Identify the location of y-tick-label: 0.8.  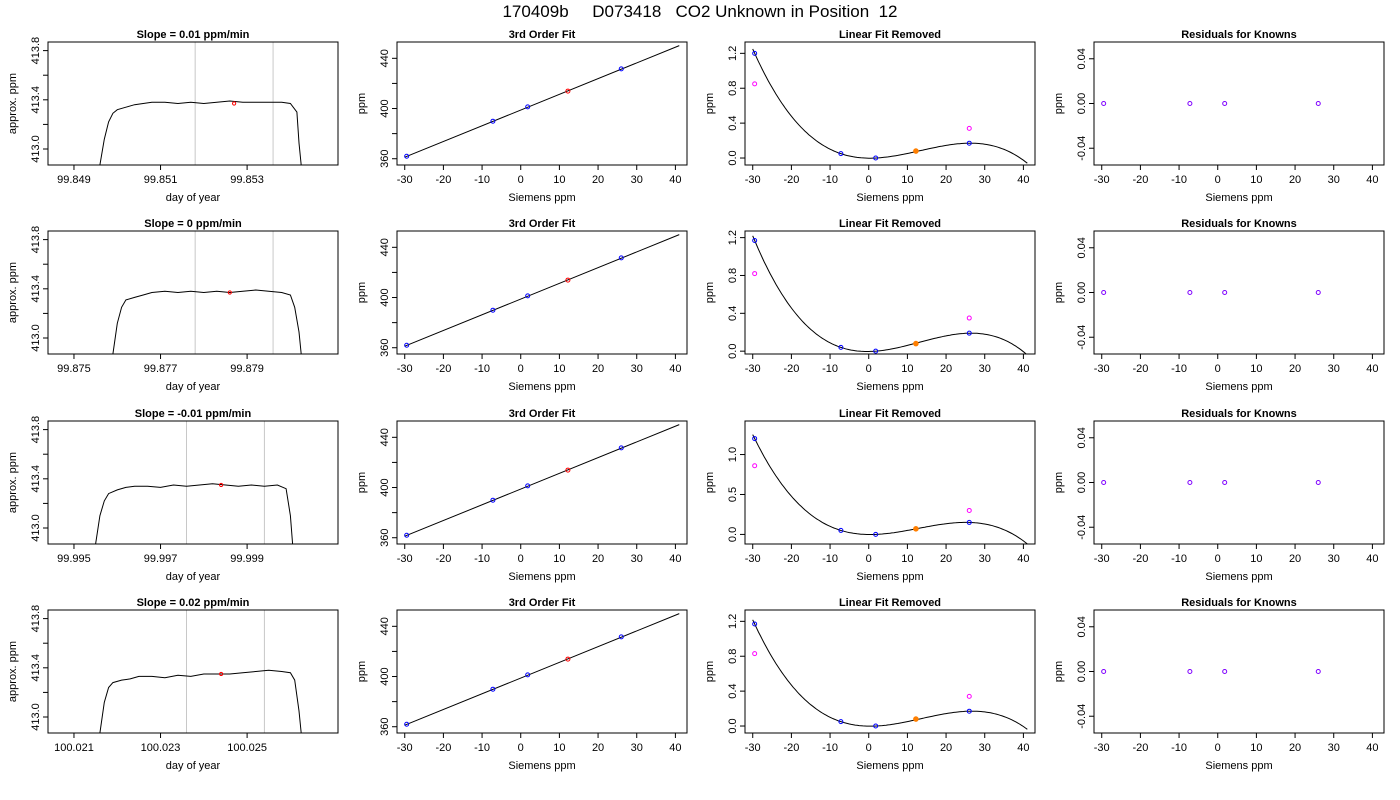
(733, 656).